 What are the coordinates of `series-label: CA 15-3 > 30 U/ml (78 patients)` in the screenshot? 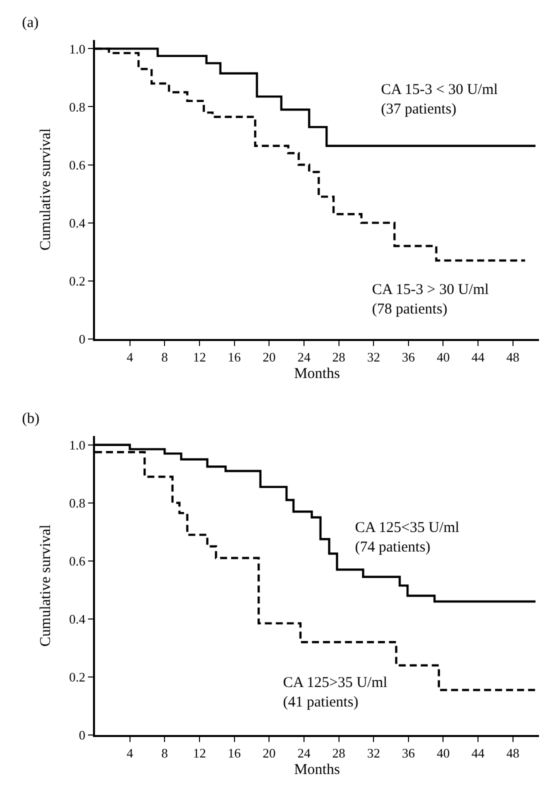 It's located at (430, 300).